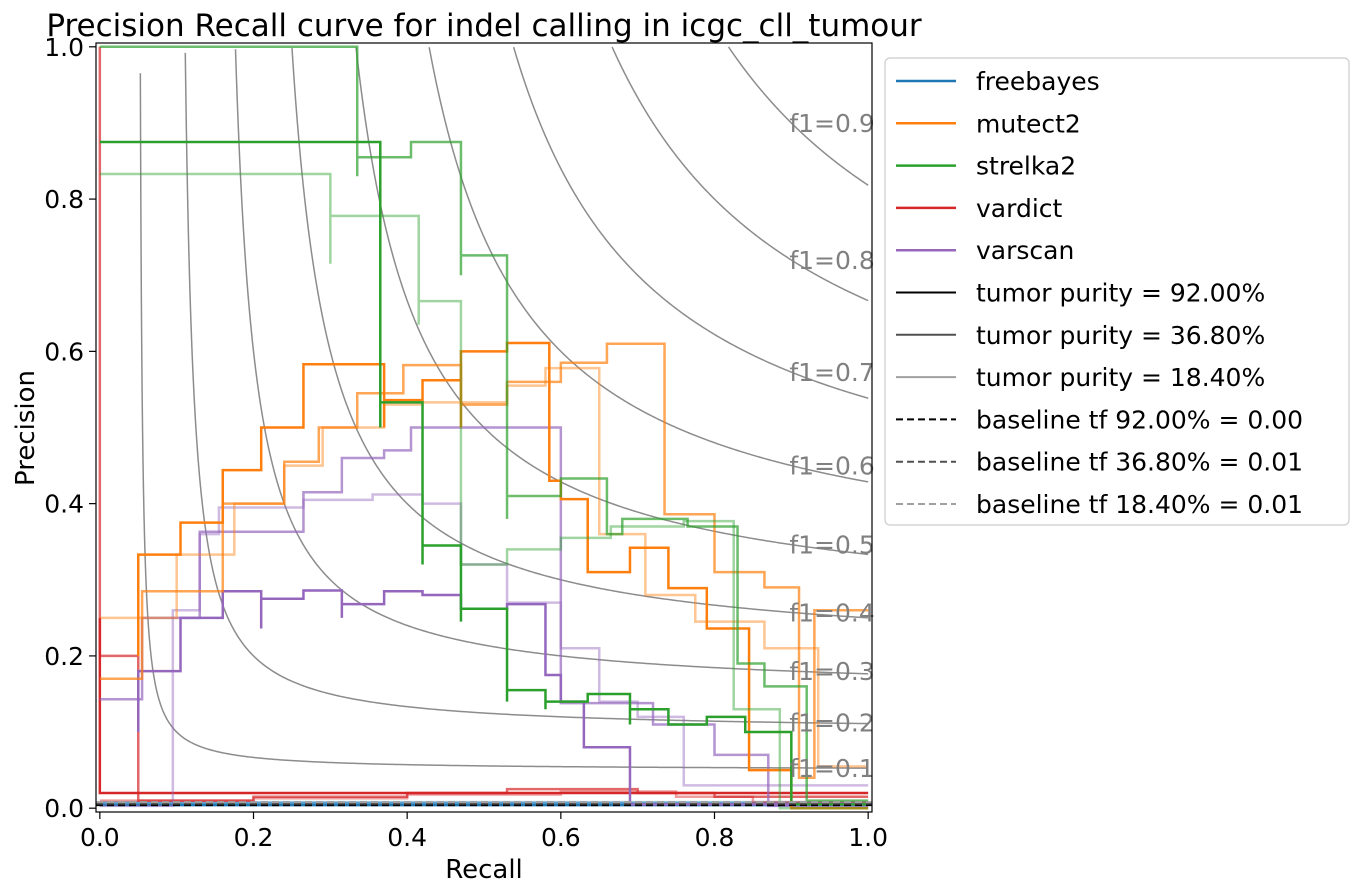  What do you see at coordinates (715, 837) in the screenshot?
I see `x-tick-label-4: 0.8` at bounding box center [715, 837].